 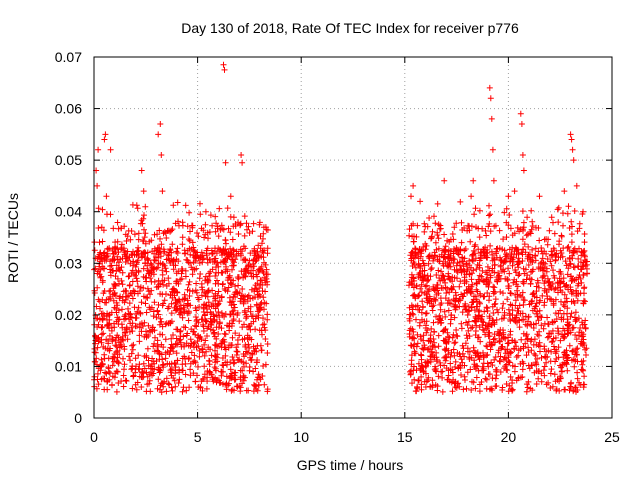 I want to click on y-axis-label: ROTI / TECUs, so click(x=13, y=238).